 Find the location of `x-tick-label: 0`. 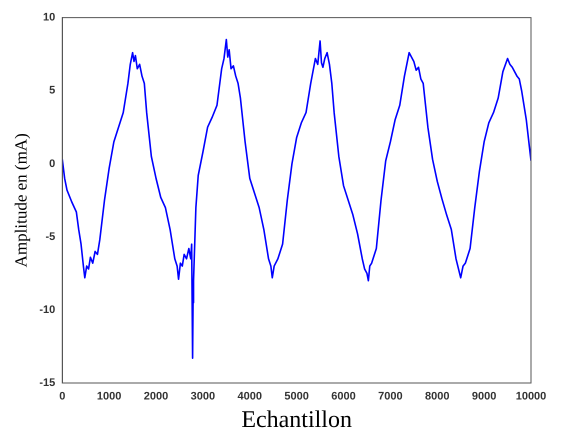

x-tick-label: 0 is located at coordinates (62, 396).